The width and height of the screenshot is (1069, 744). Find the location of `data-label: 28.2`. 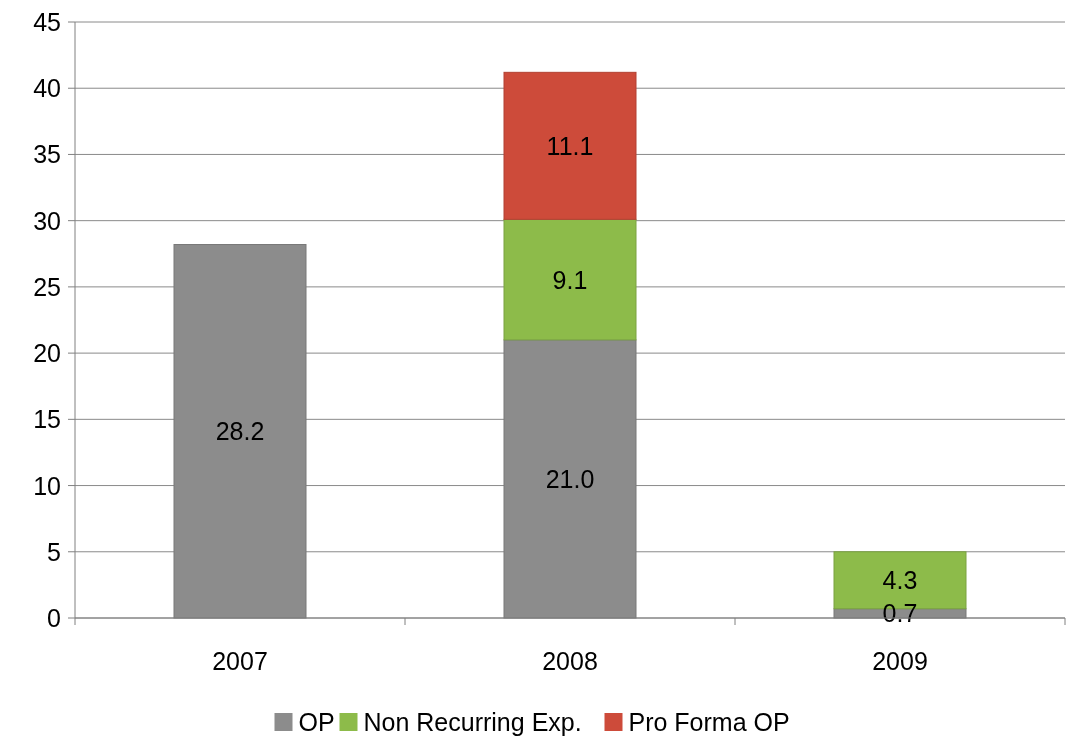

data-label: 28.2 is located at coordinates (240, 431).